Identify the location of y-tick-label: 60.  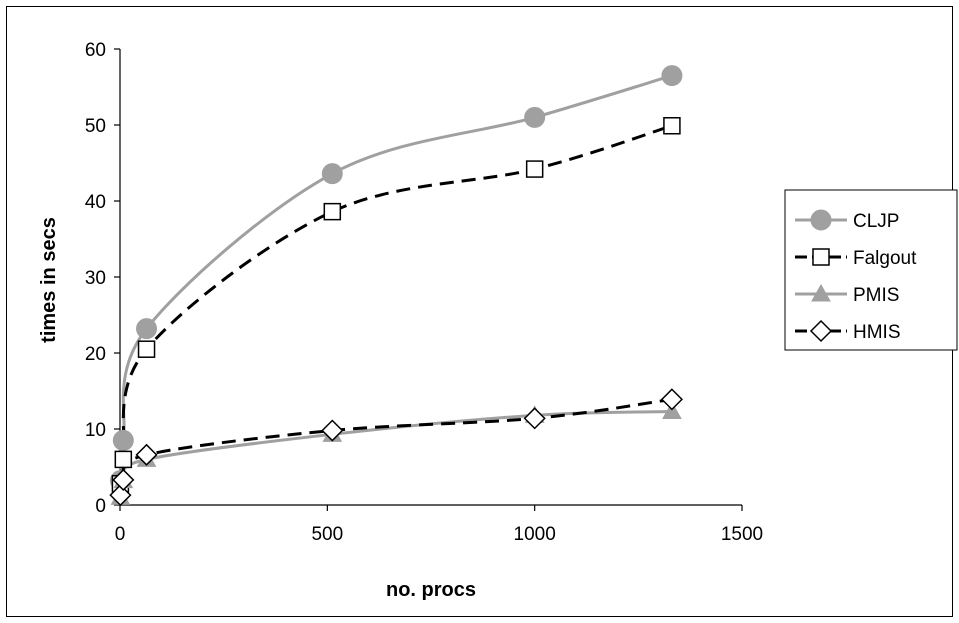
(95, 50).